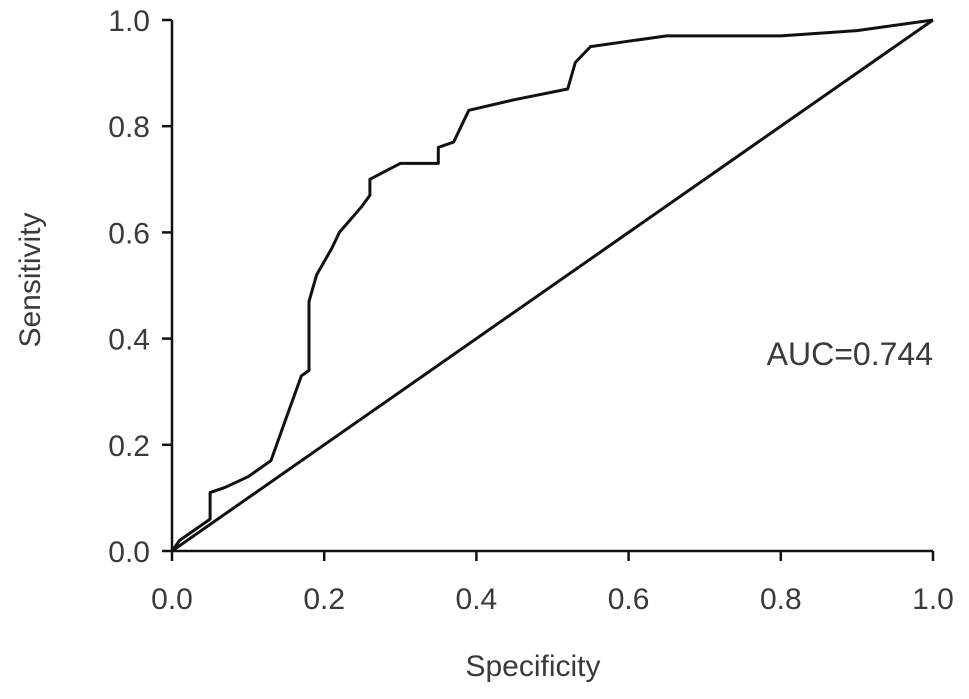  I want to click on x-tick-label: 0.4, so click(477, 599).